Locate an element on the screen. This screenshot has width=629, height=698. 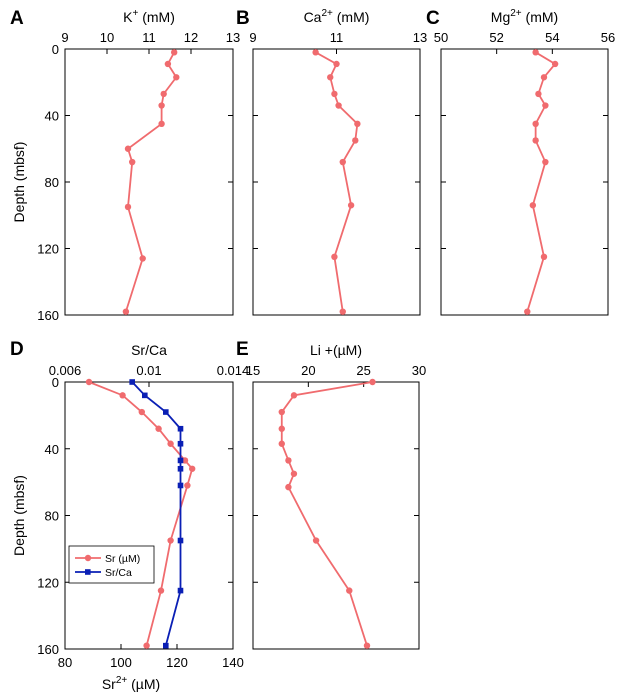
panel-d-ylabel: Depth (mbsf) is located at coordinates (19, 515).